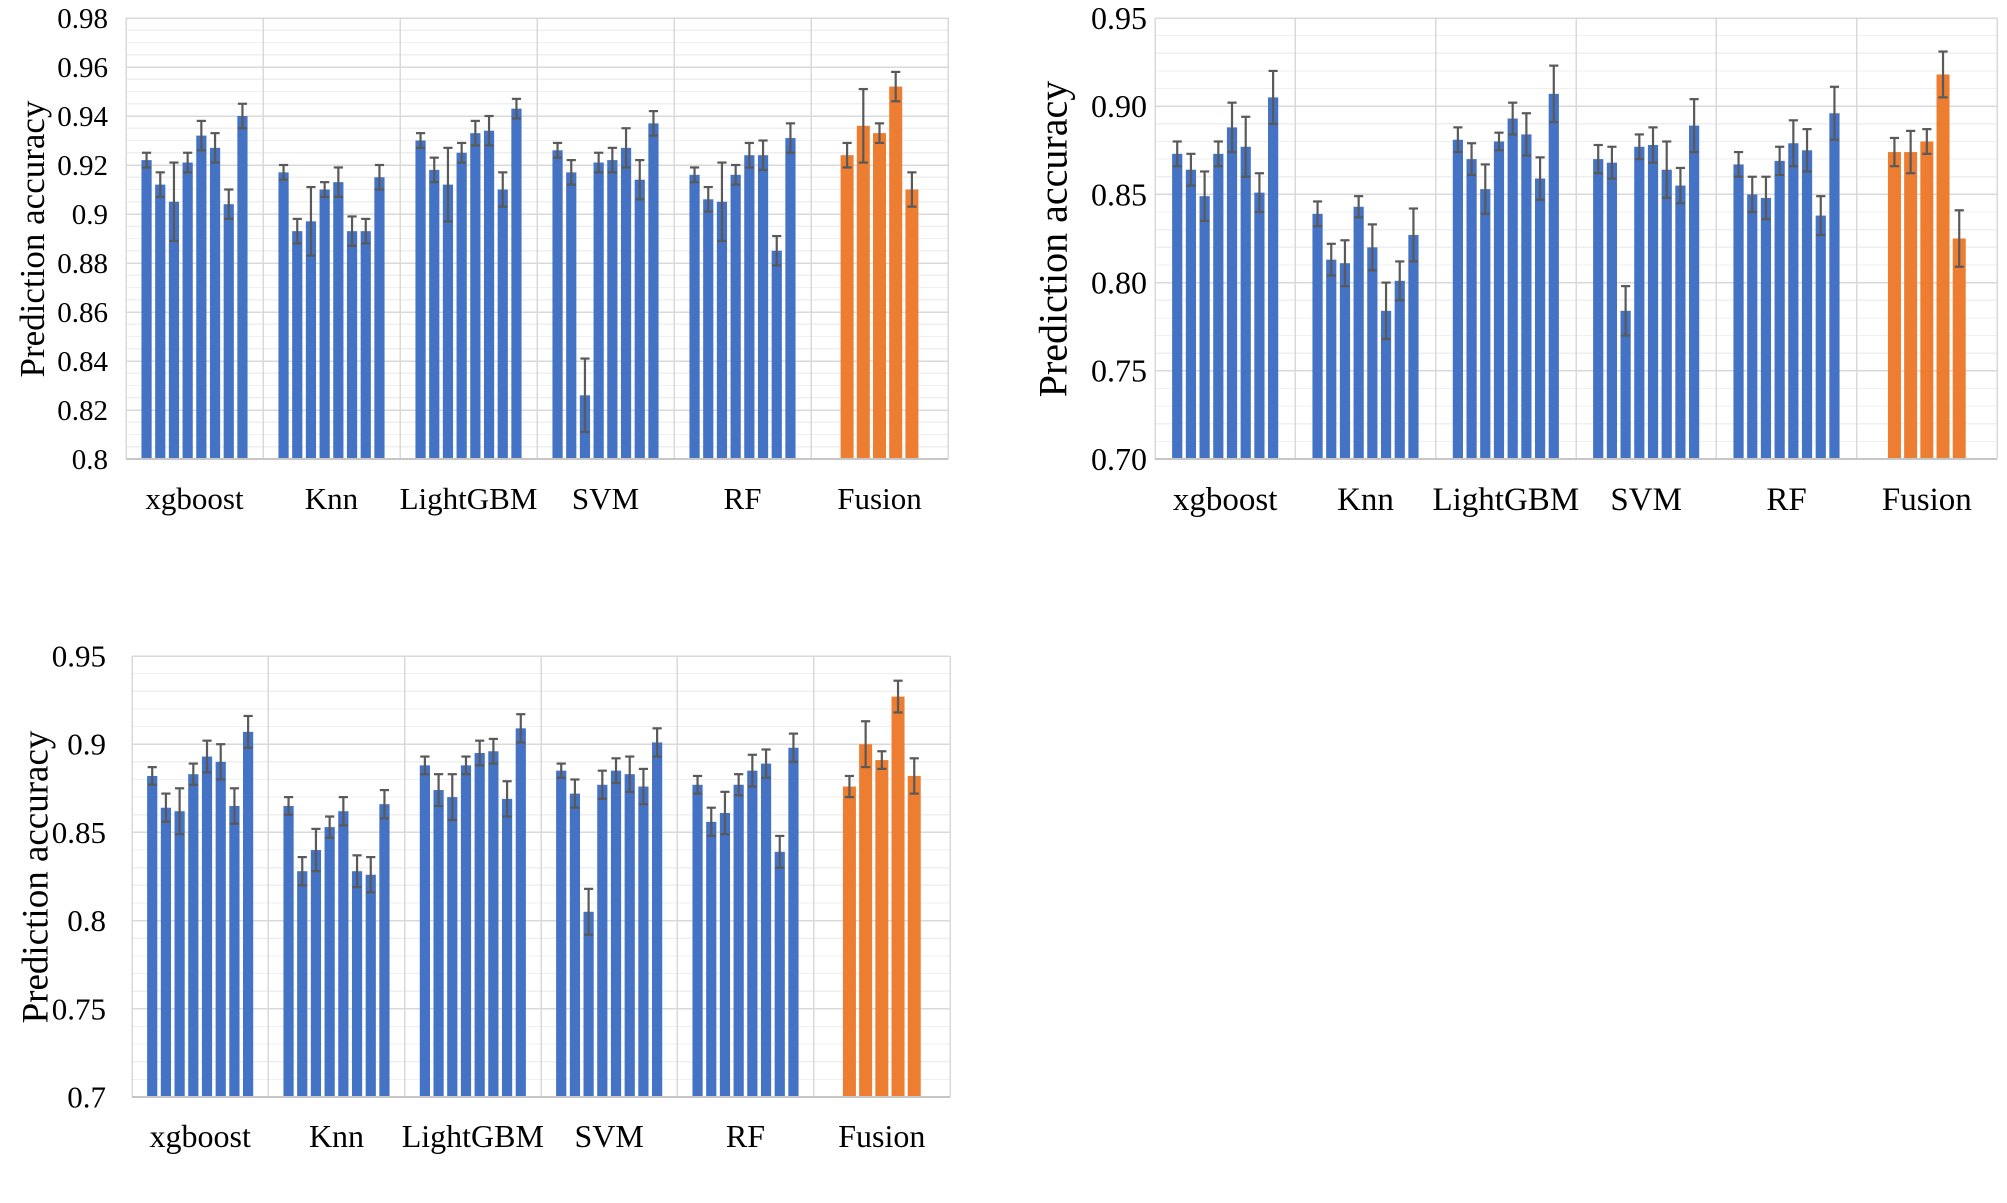  I want to click on bar-group-RF, so click(742, 291).